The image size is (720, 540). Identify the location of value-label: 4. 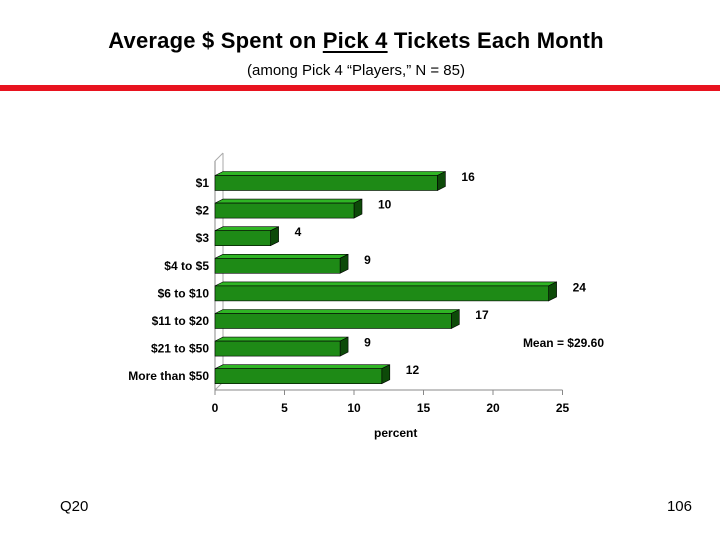
(298, 232).